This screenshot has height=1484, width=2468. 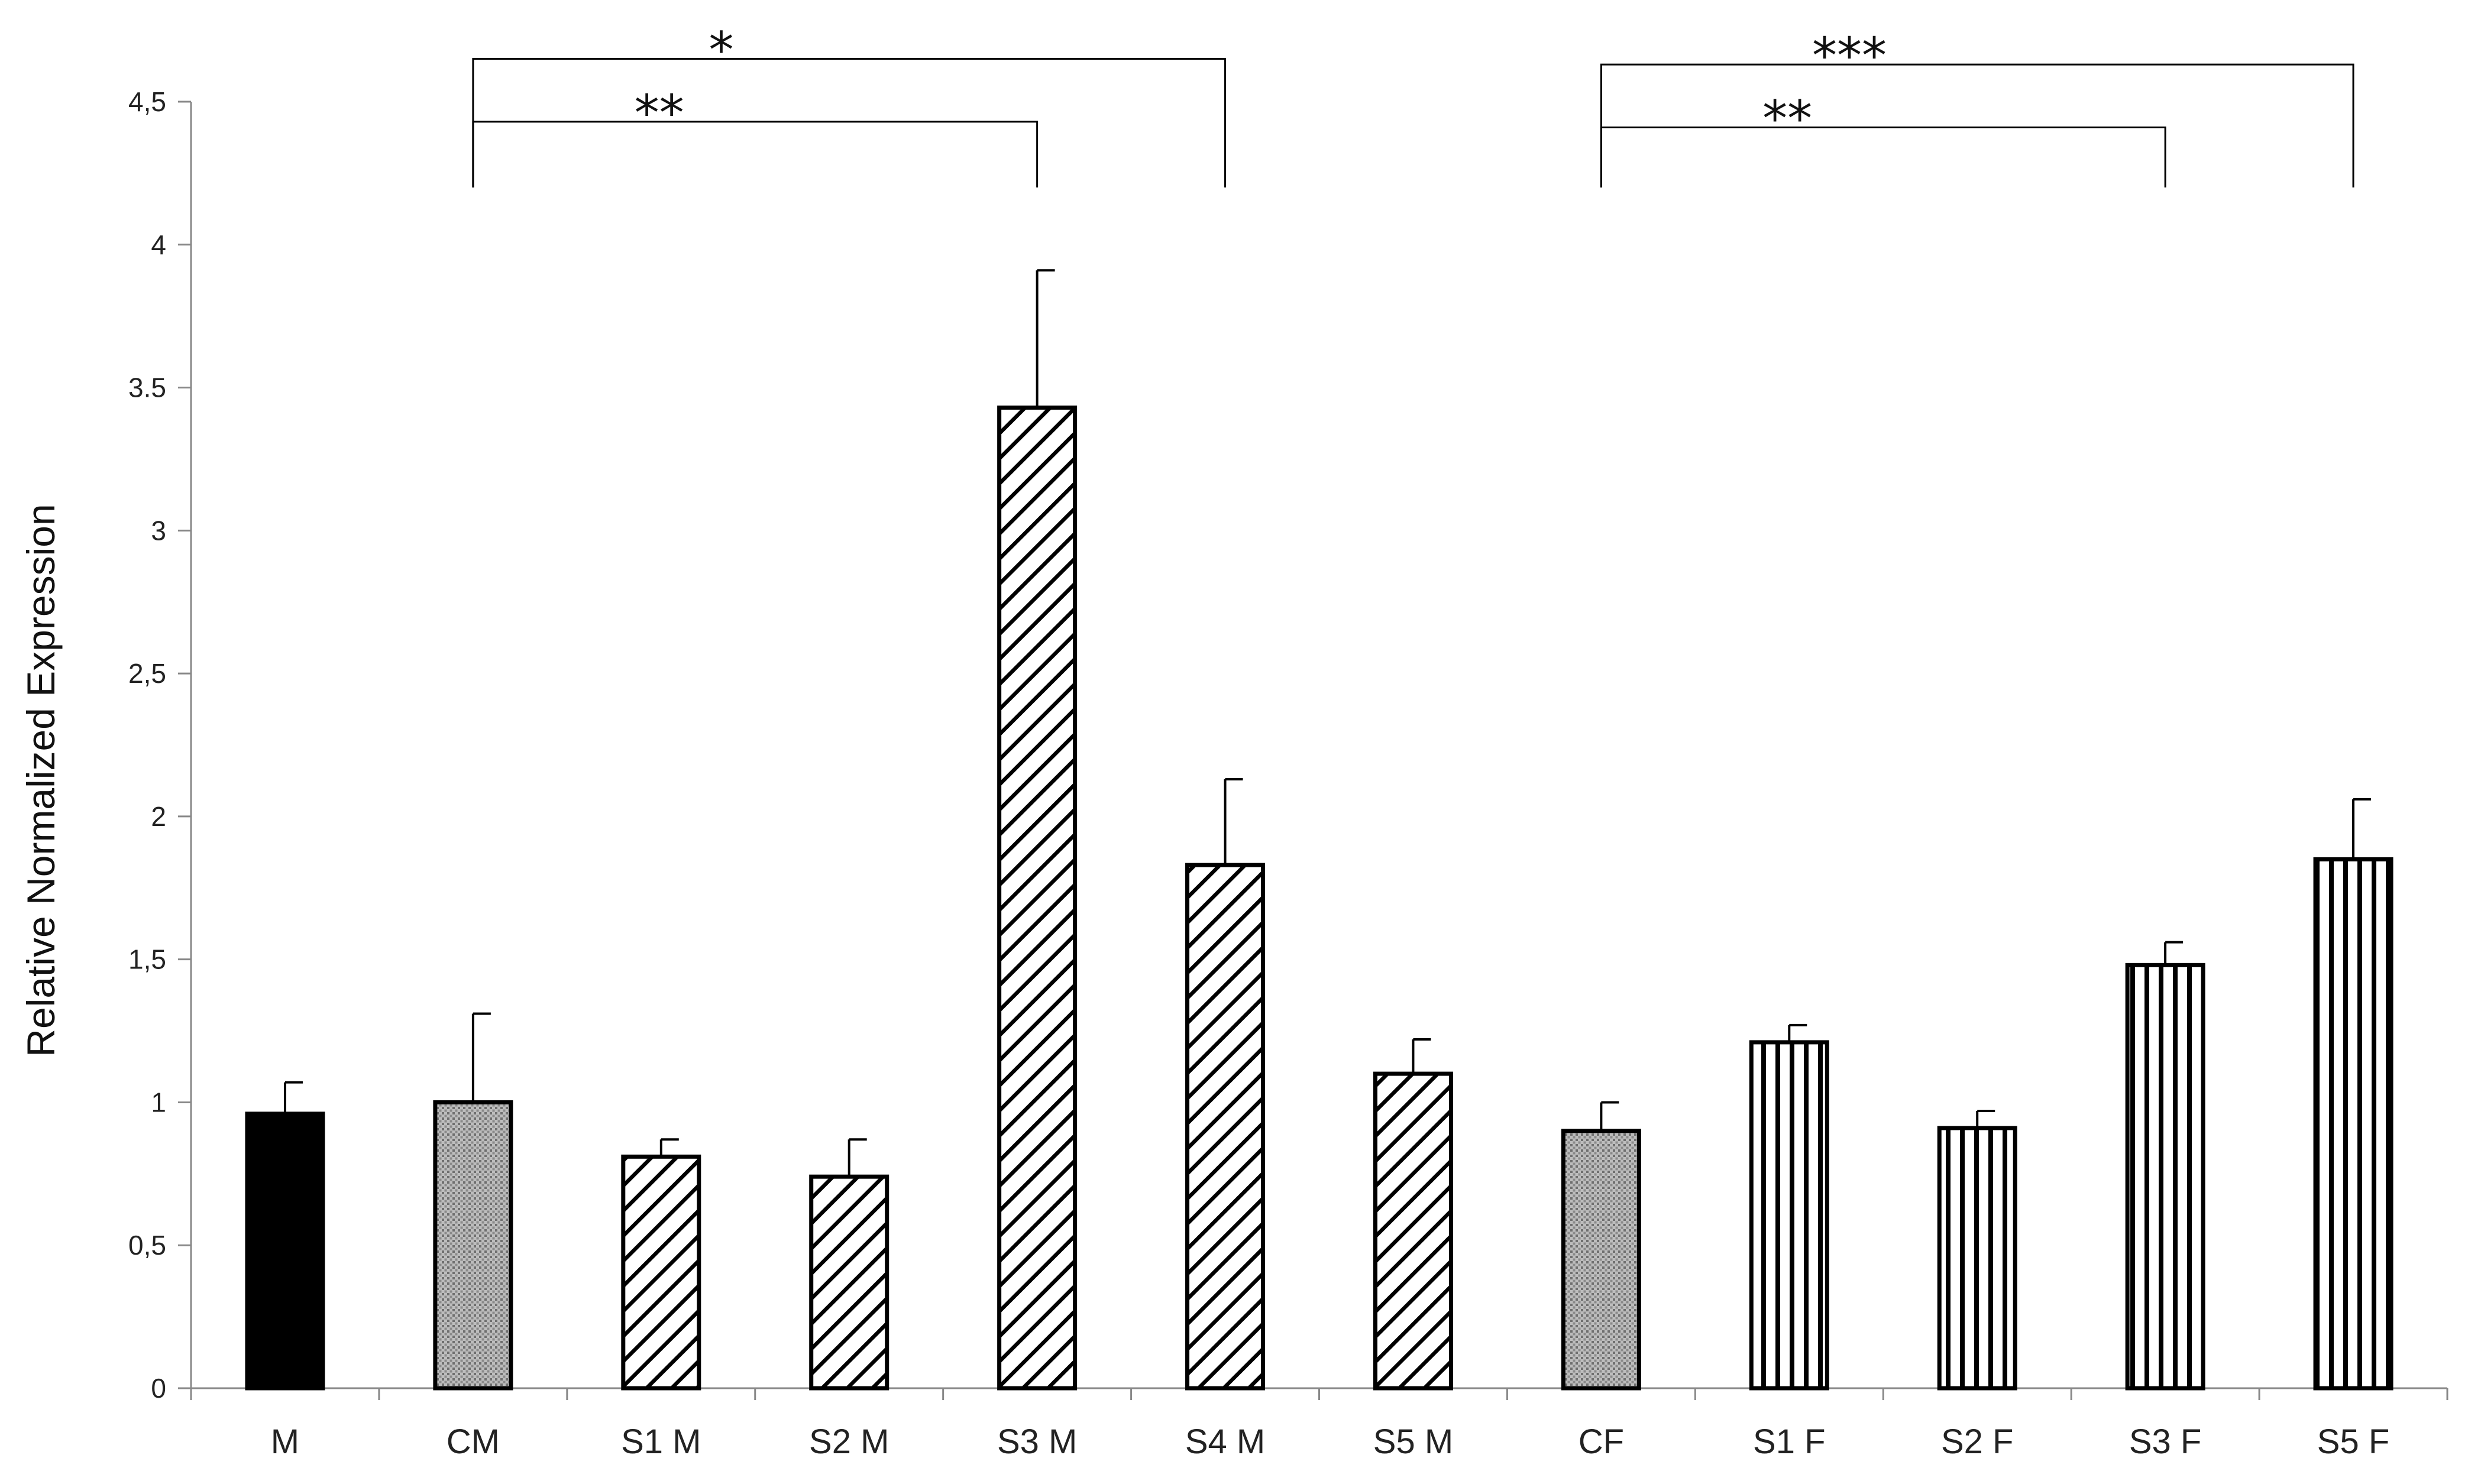 I want to click on bar-s2-f, so click(x=1977, y=1258).